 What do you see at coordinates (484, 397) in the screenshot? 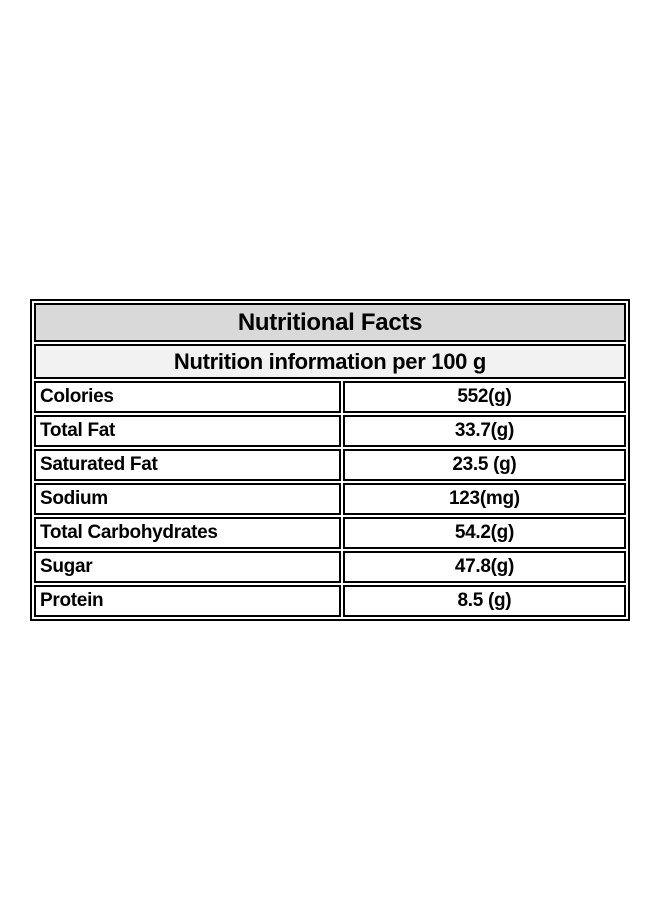
I see `nutrient-value: 552(g)` at bounding box center [484, 397].